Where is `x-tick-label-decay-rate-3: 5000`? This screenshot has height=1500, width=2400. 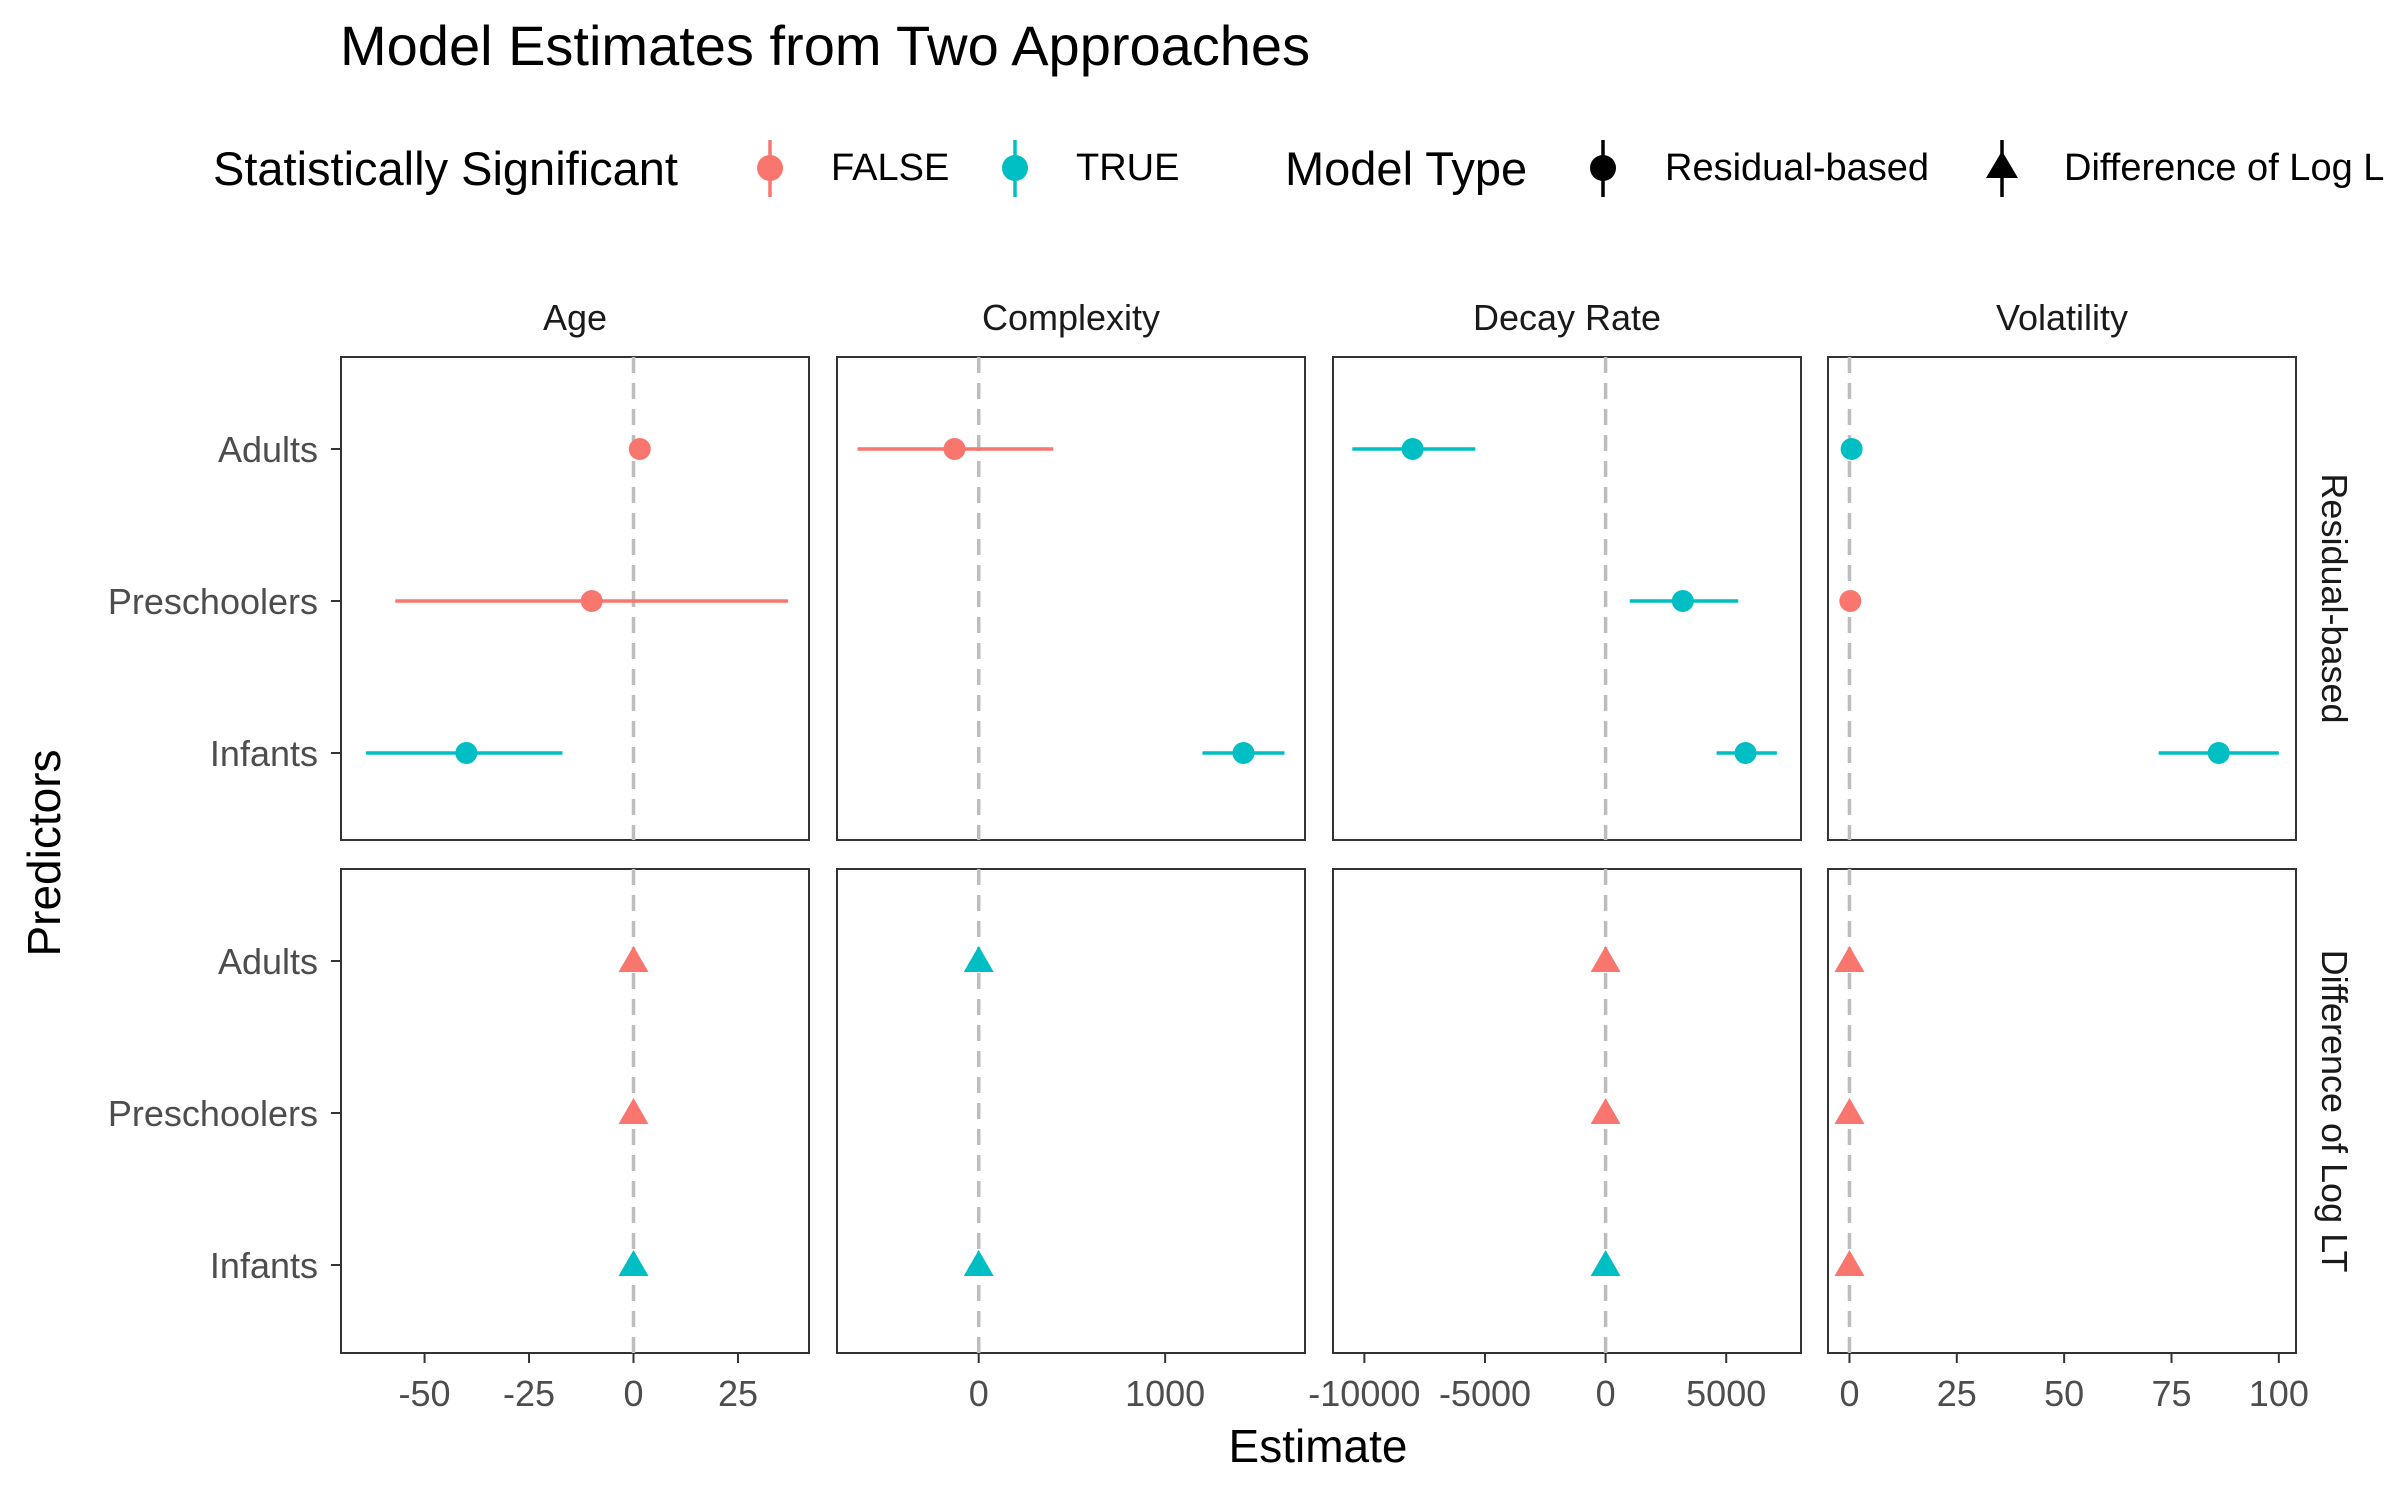
x-tick-label-decay-rate-3: 5000 is located at coordinates (1726, 1393).